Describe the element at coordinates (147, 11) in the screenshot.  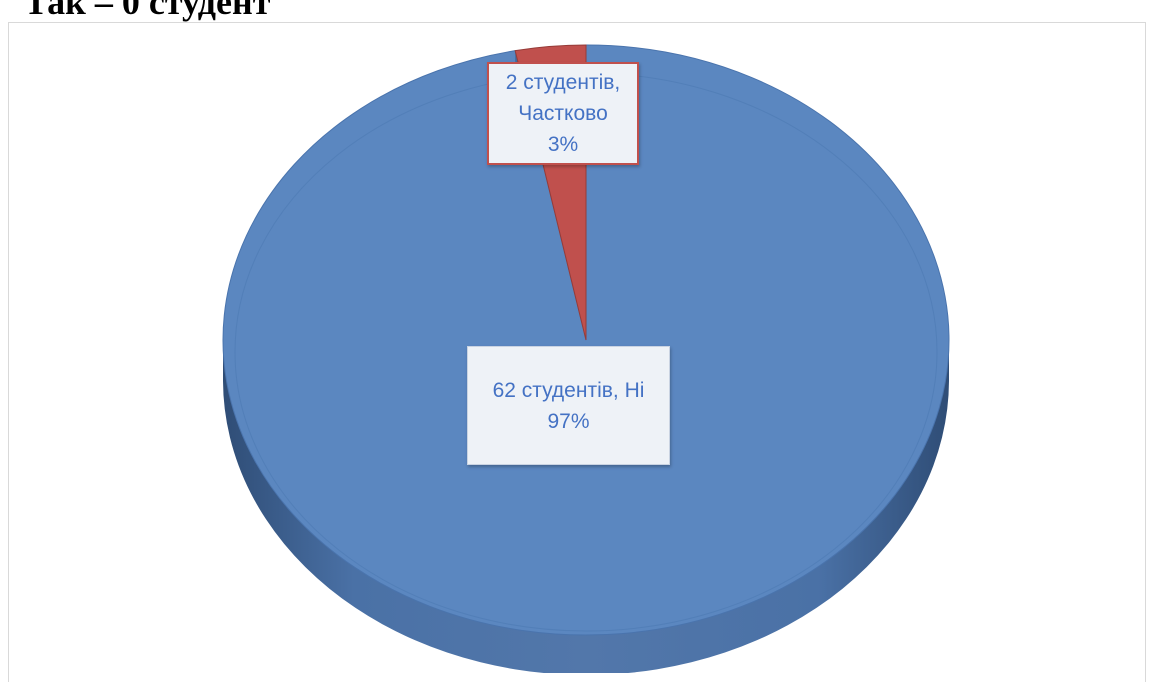
I see `chart-heading: Так – 0 студент` at that location.